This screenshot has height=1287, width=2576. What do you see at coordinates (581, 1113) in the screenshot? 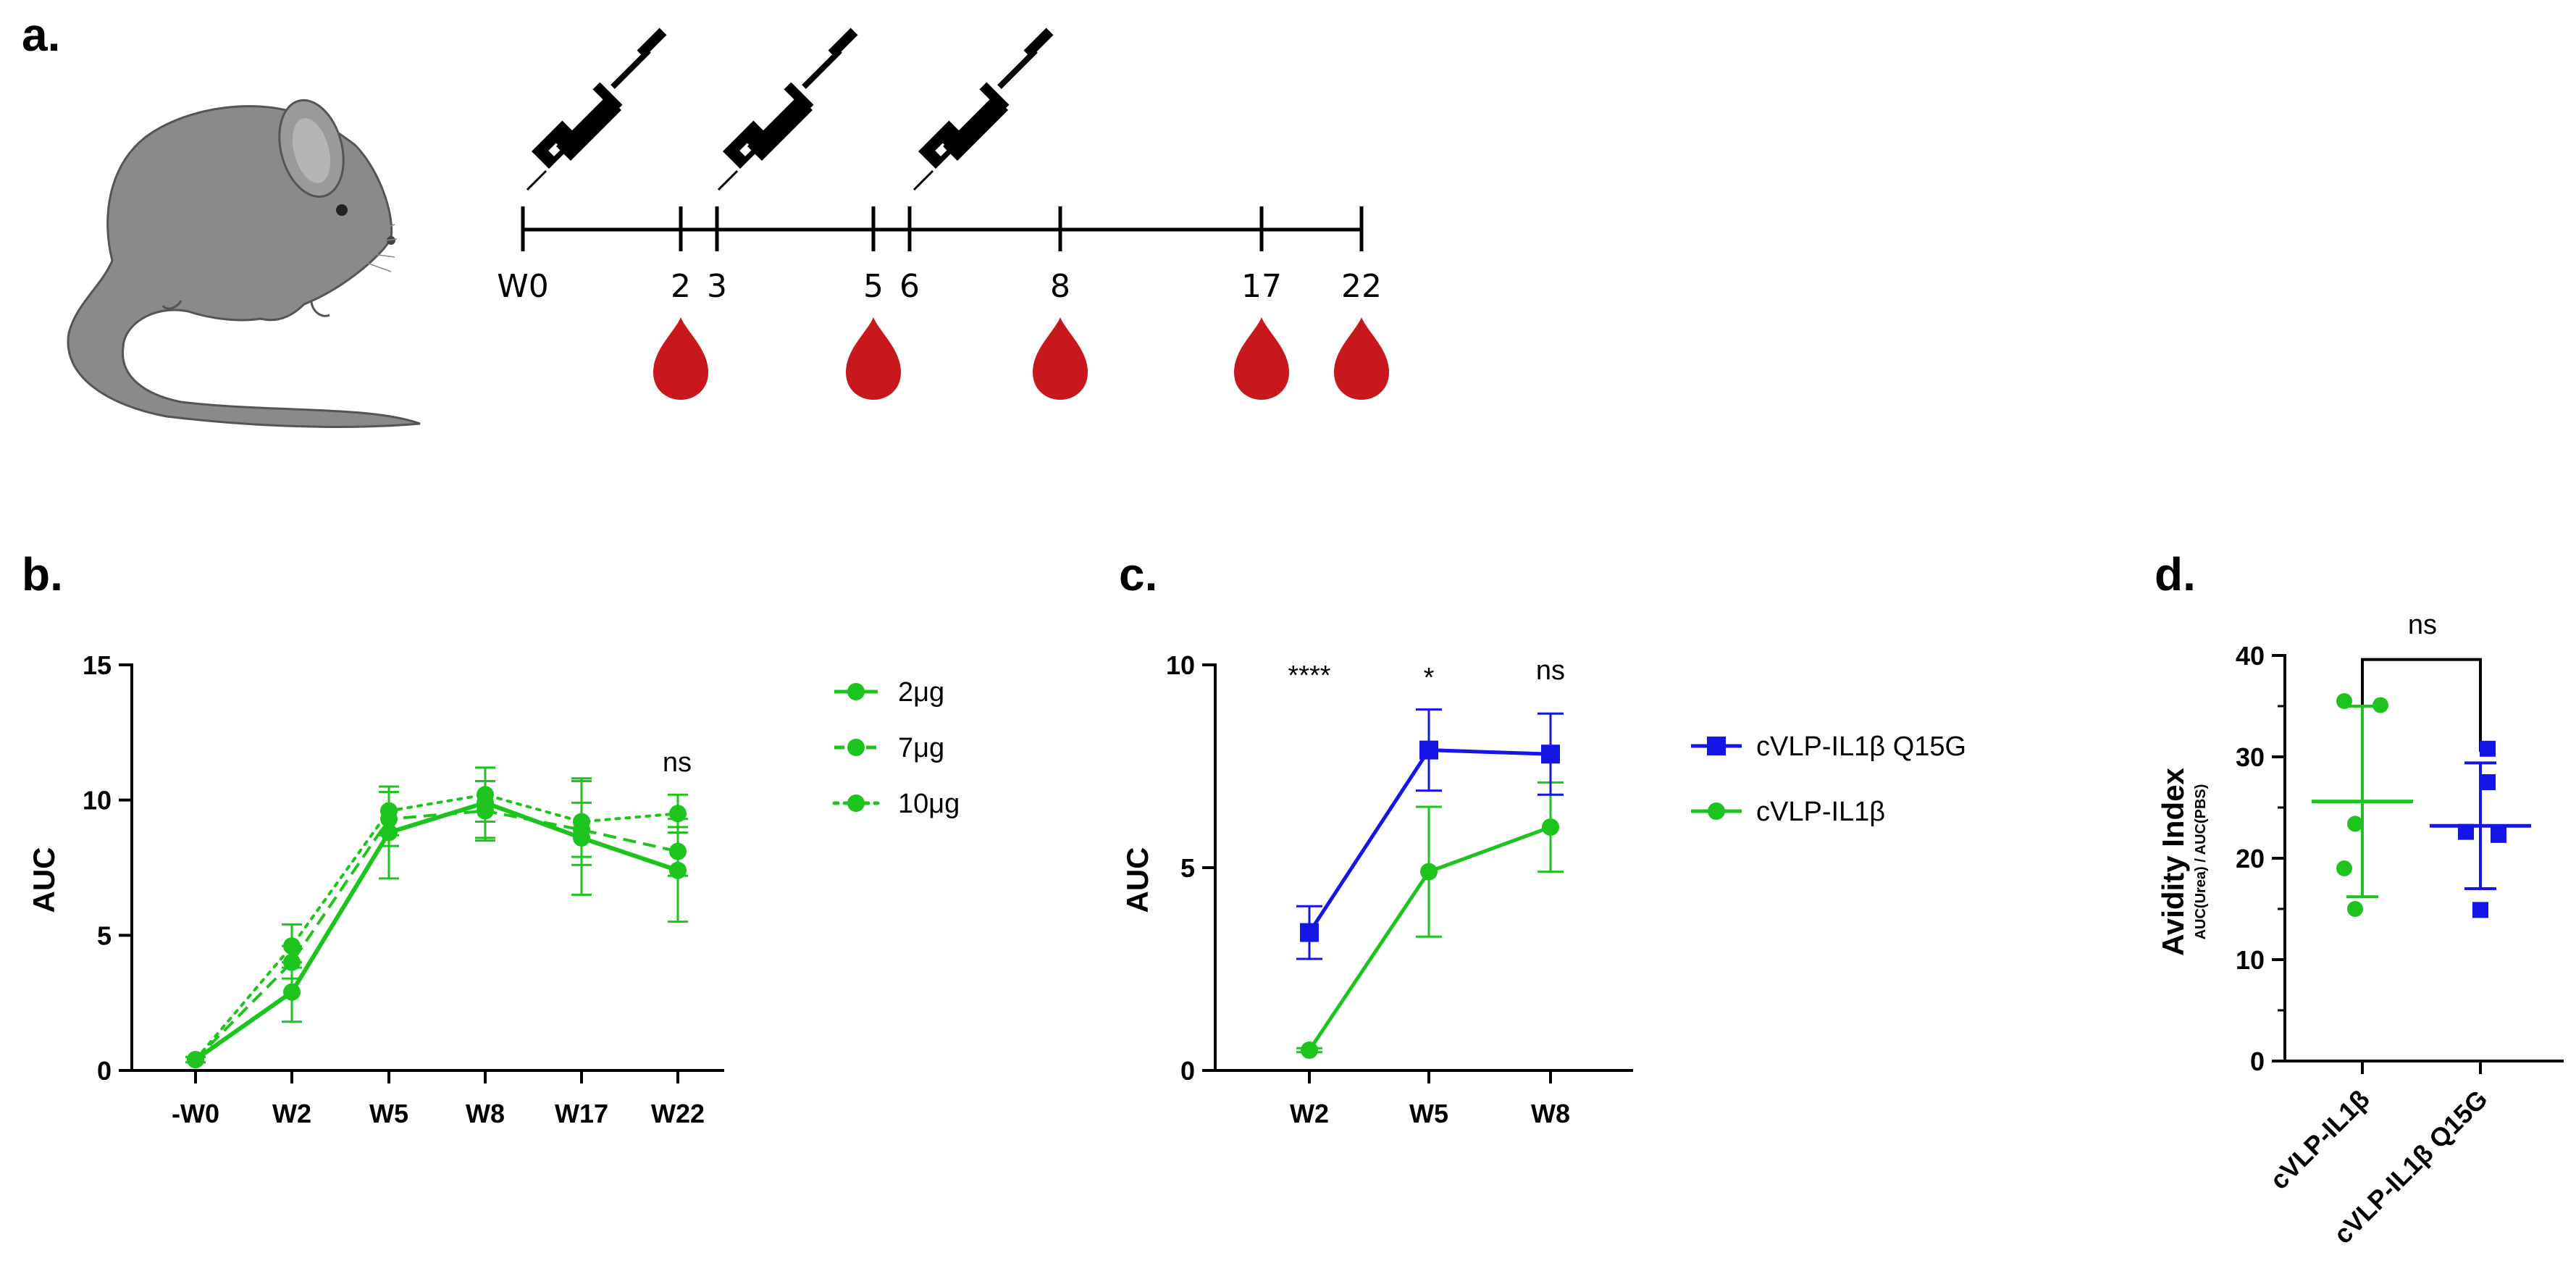
I see `chart-b-xtick-label: W17` at bounding box center [581, 1113].